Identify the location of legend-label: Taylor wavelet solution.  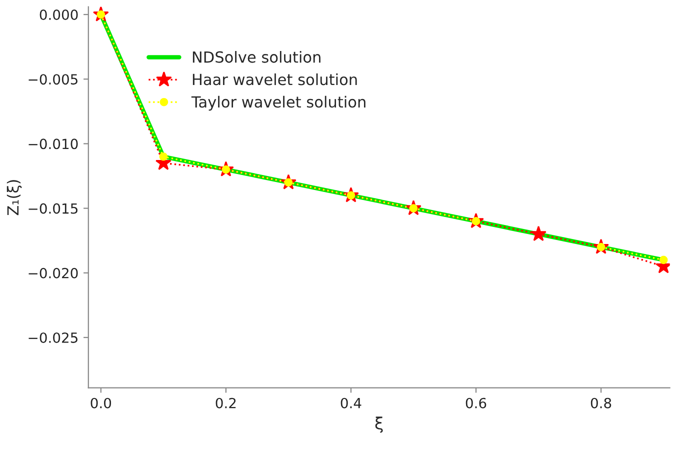
(278, 103).